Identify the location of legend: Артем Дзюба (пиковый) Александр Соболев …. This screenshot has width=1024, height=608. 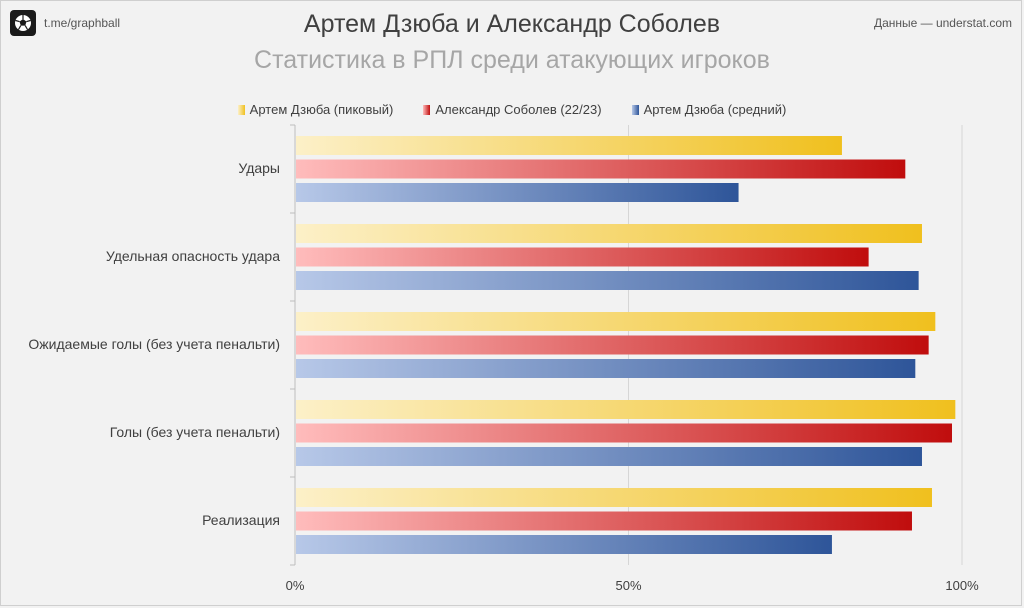
(512, 109).